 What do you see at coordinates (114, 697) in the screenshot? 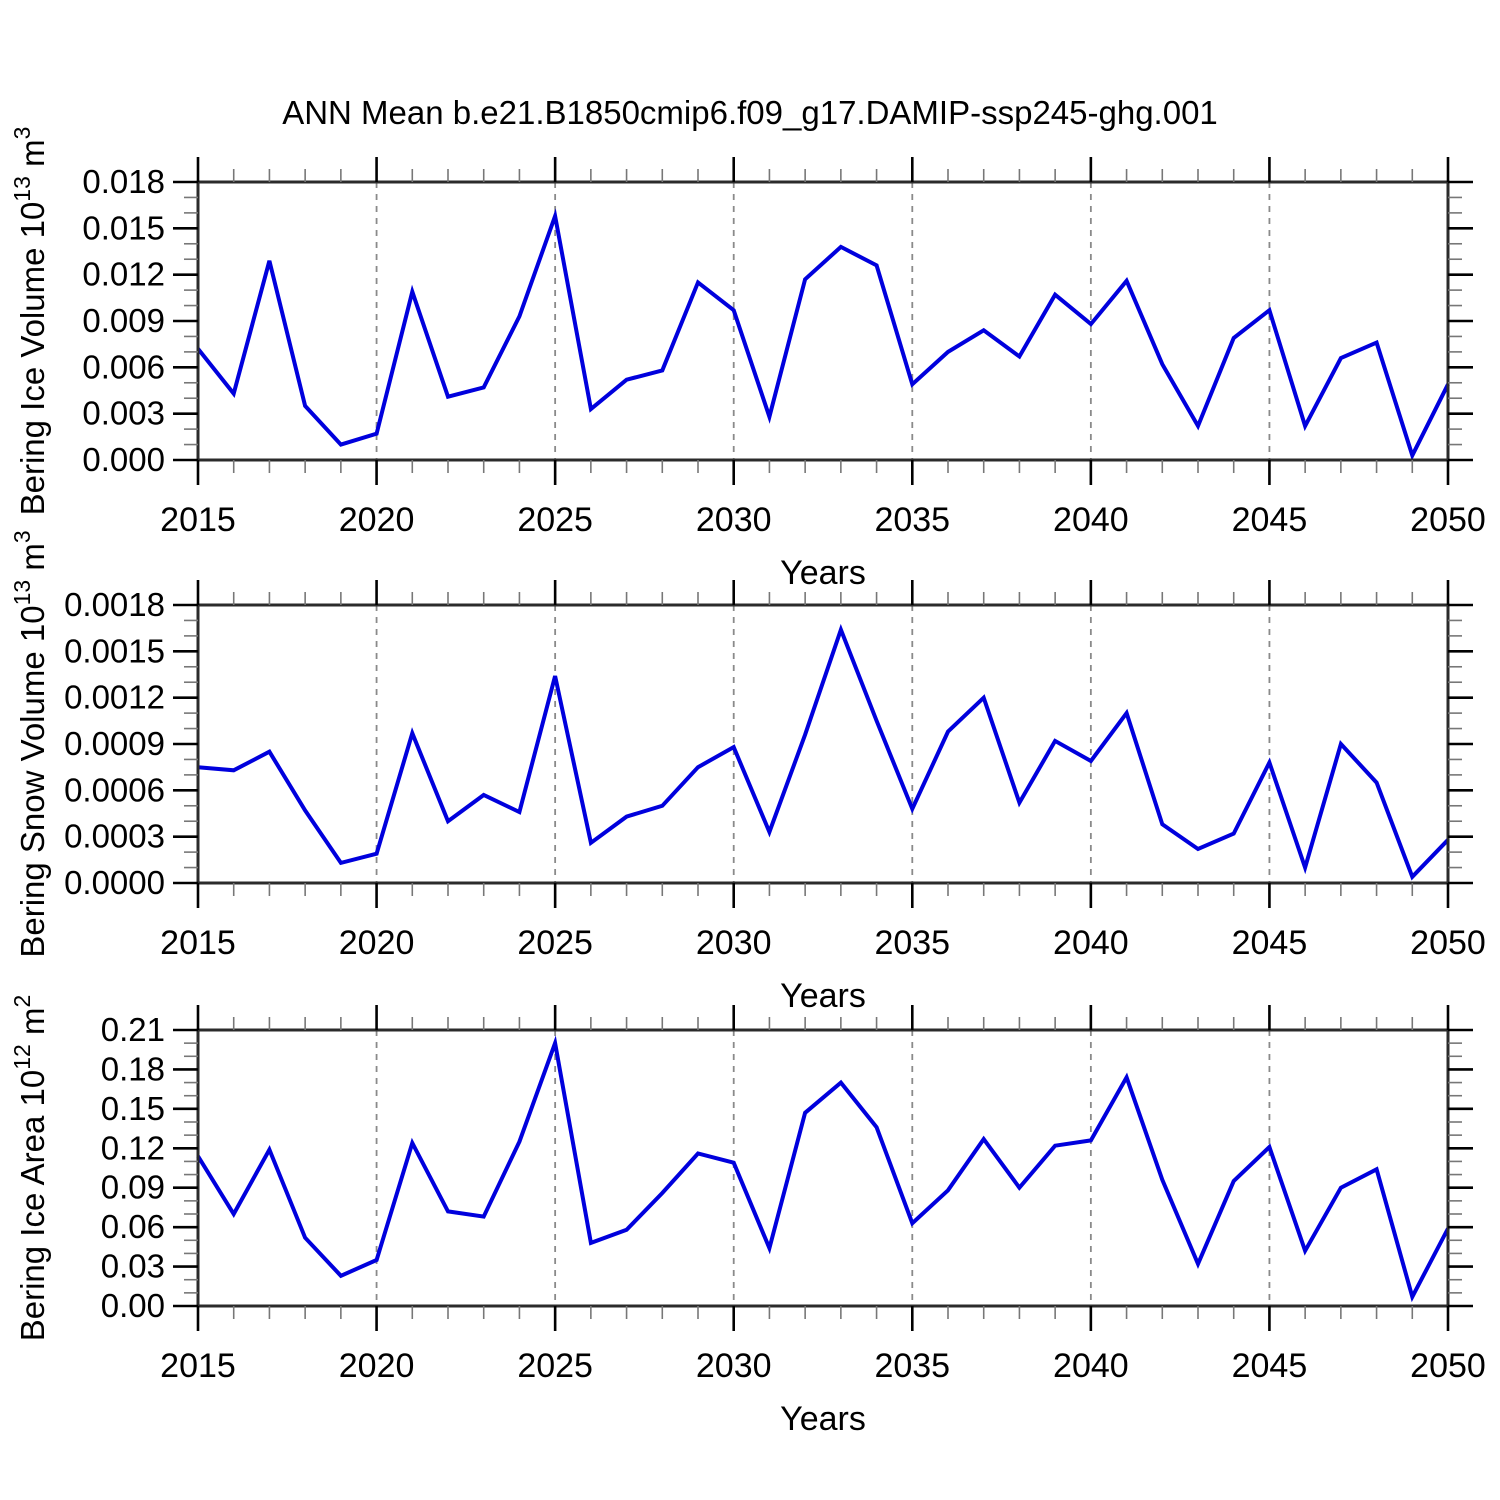
I see `y-tick-label: 0.0012` at bounding box center [114, 697].